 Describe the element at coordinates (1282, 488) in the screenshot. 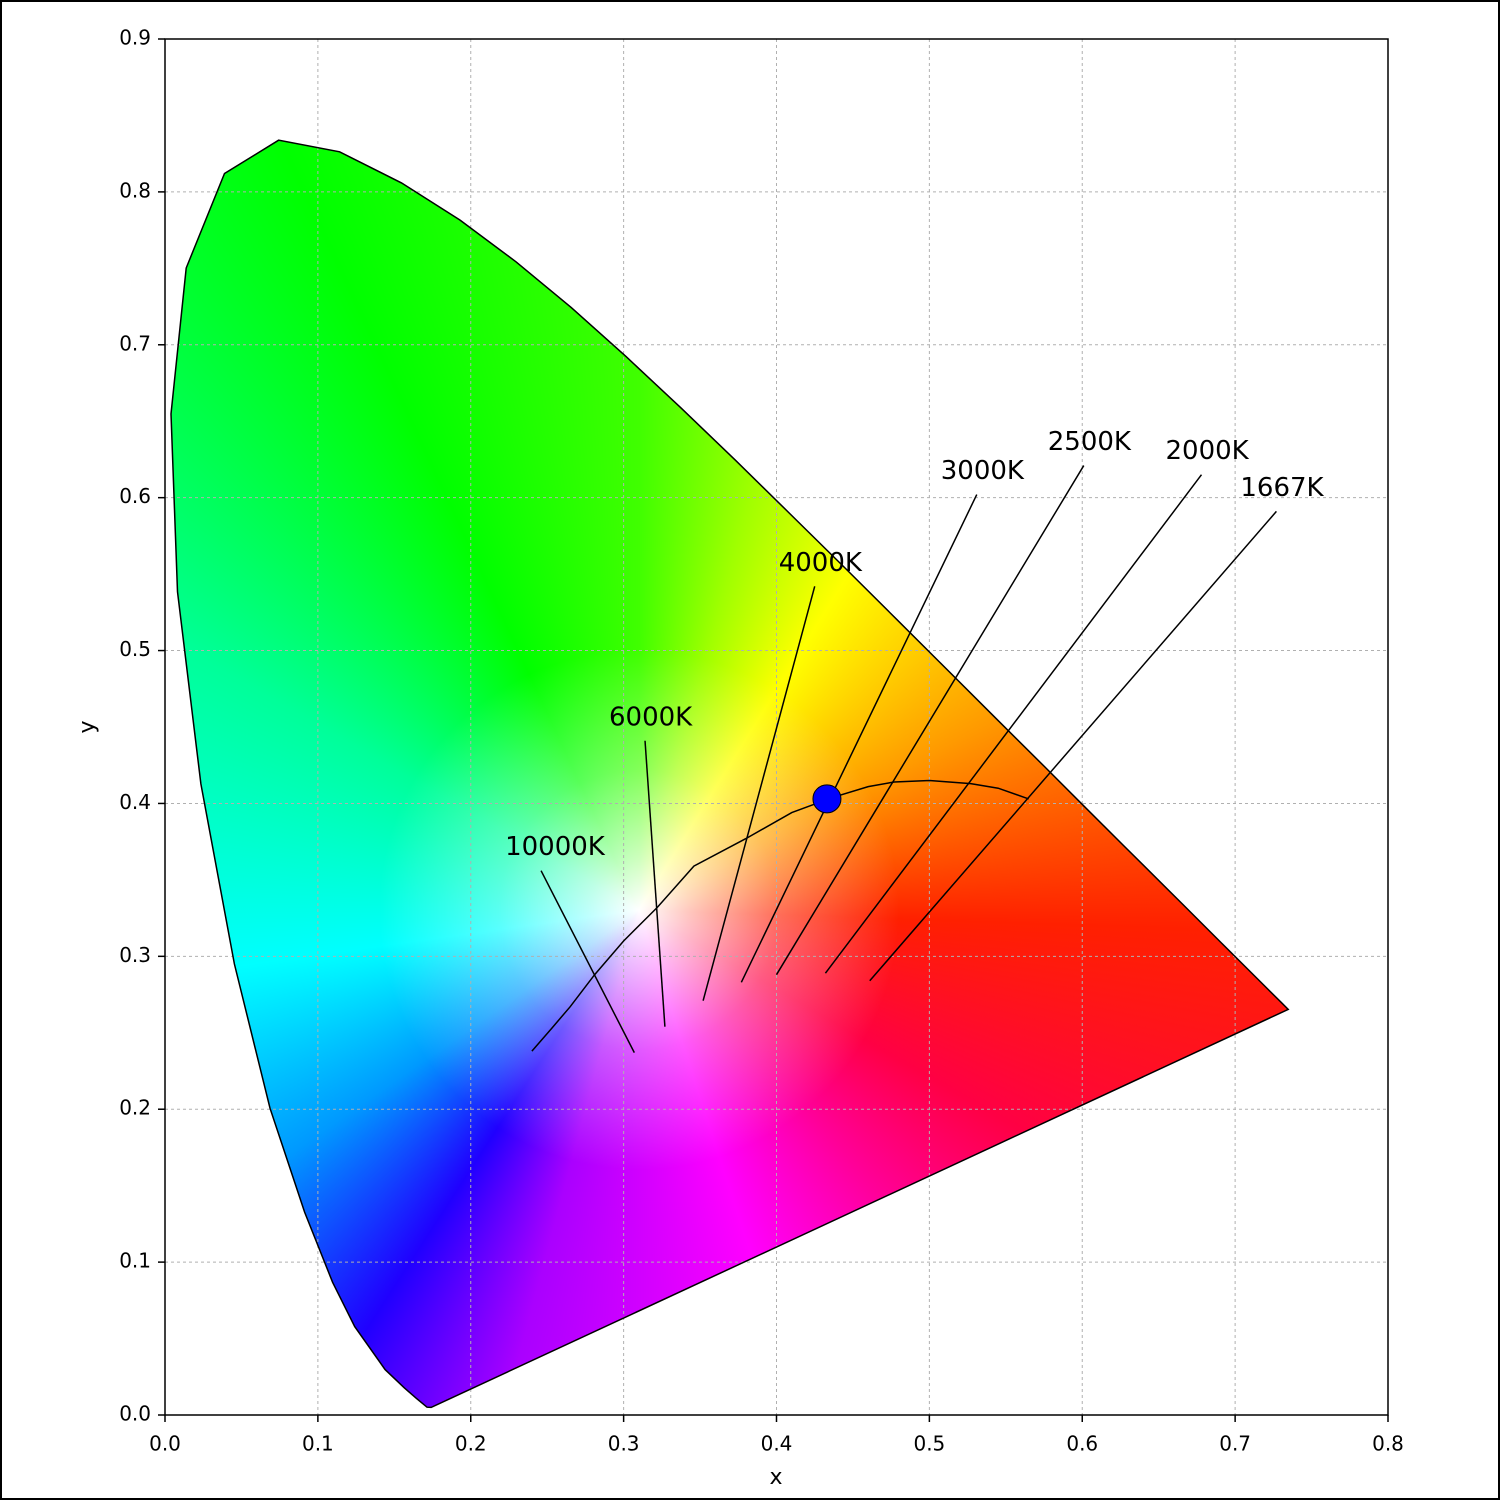

I see `isotherm-label: 1667K` at that location.